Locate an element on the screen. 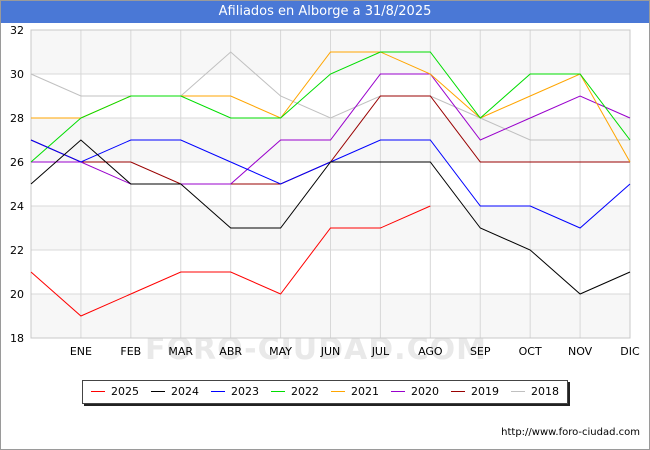 Image resolution: width=650 pixels, height=450 pixels. source-url: http://www.foro-ciudad.com is located at coordinates (570, 432).